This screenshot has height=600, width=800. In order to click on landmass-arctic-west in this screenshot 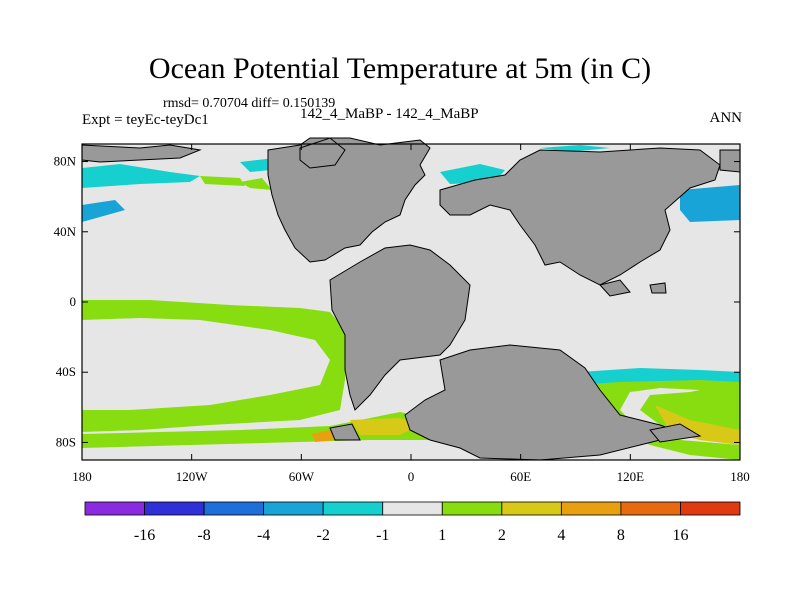, I will do `click(141, 153)`.